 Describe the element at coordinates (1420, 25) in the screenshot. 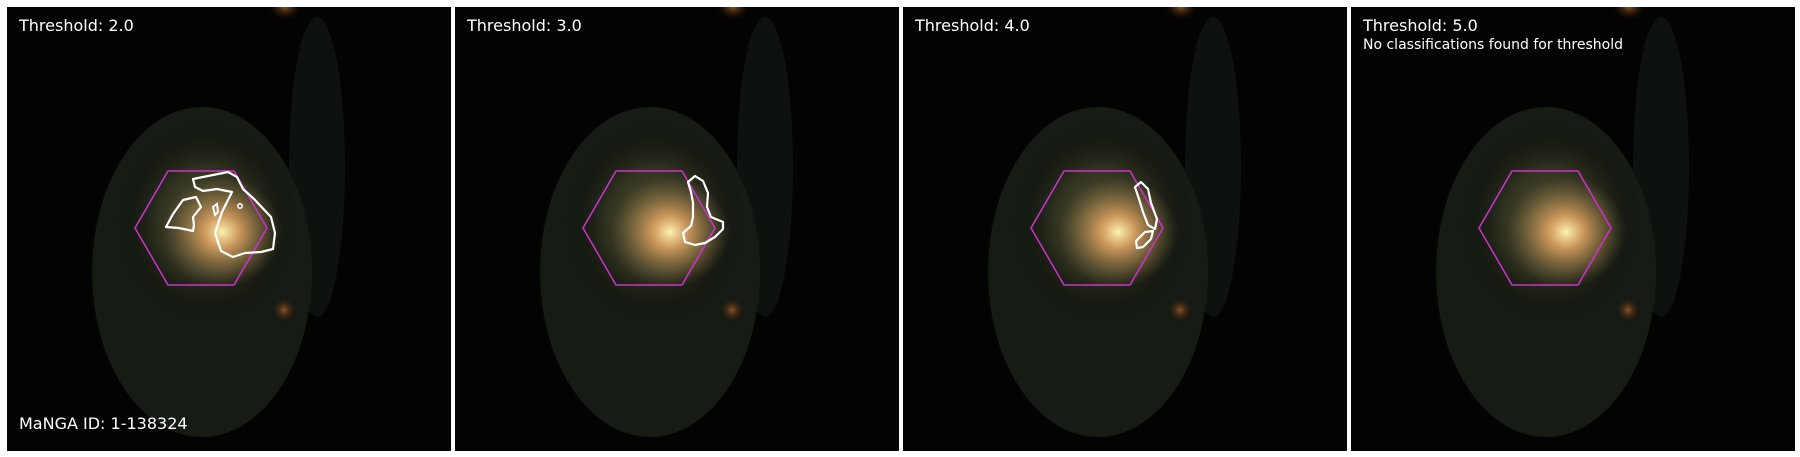

I see `panel-title: Threshold: 5.0` at that location.